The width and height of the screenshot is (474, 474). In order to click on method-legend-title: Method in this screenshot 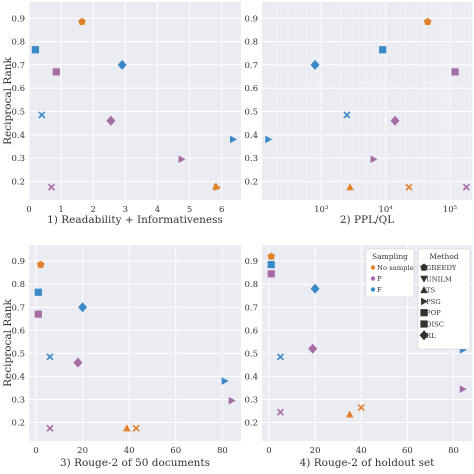, I will do `click(443, 256)`.